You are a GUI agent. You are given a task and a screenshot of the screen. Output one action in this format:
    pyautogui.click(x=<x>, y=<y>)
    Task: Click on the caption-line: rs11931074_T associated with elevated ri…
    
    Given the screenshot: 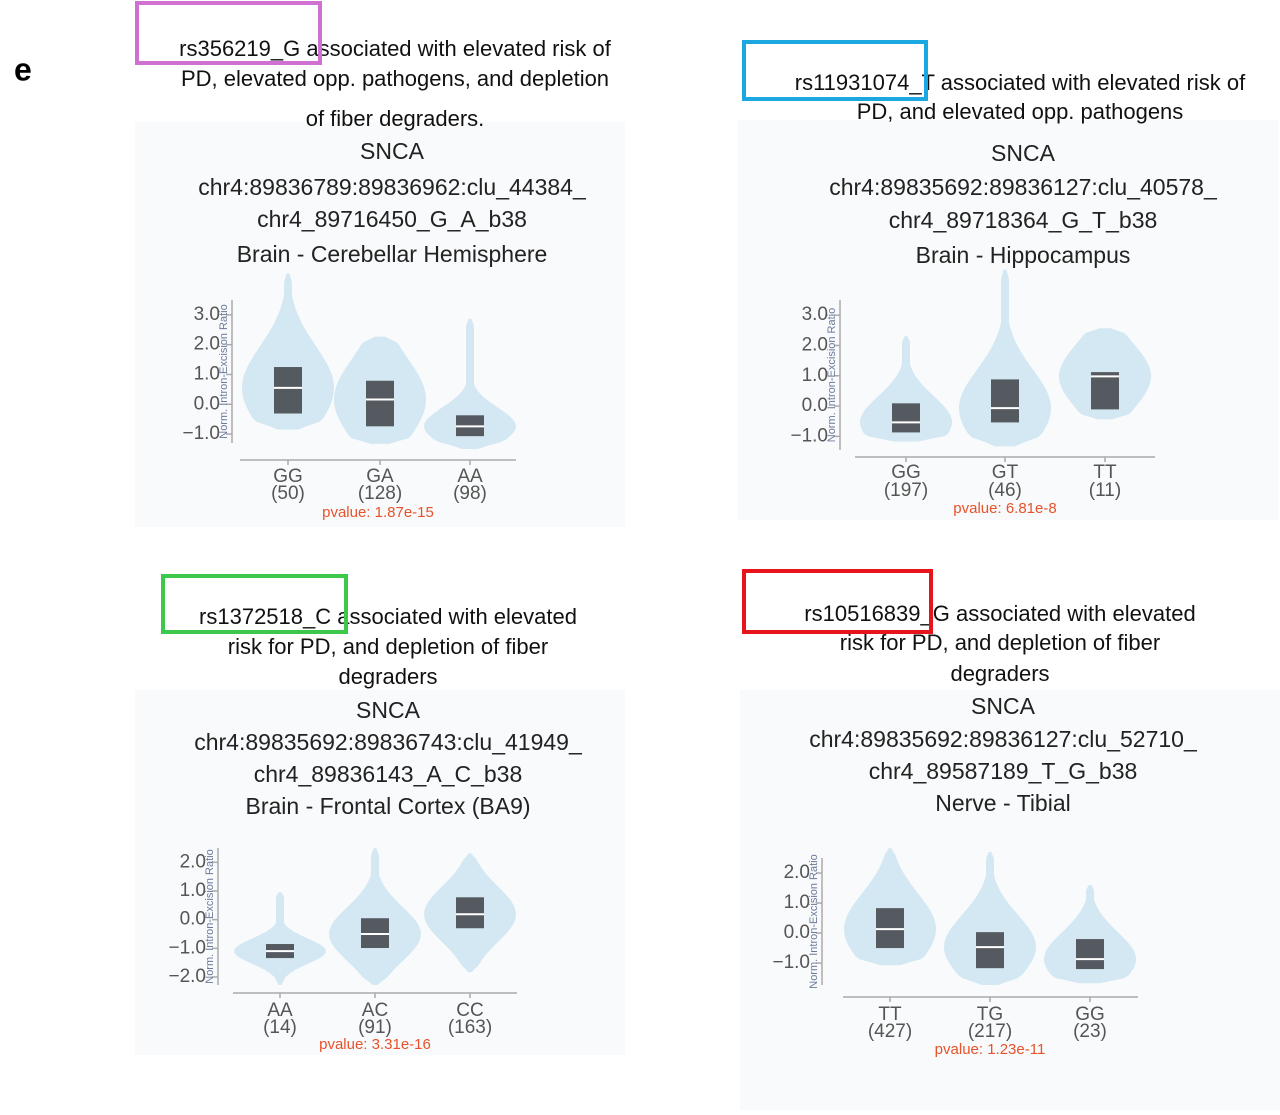 What is the action you would take?
    pyautogui.click(x=1020, y=82)
    